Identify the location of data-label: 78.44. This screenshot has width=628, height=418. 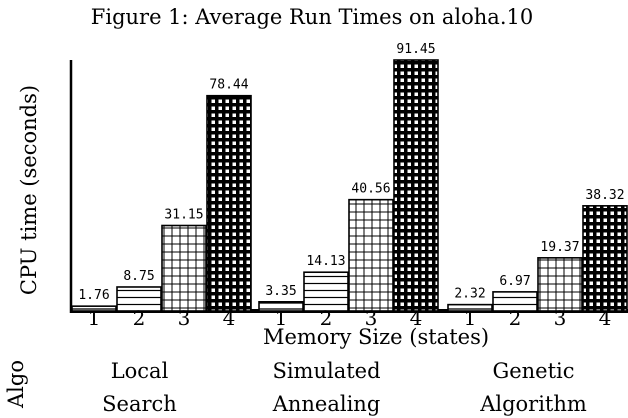
(228, 85).